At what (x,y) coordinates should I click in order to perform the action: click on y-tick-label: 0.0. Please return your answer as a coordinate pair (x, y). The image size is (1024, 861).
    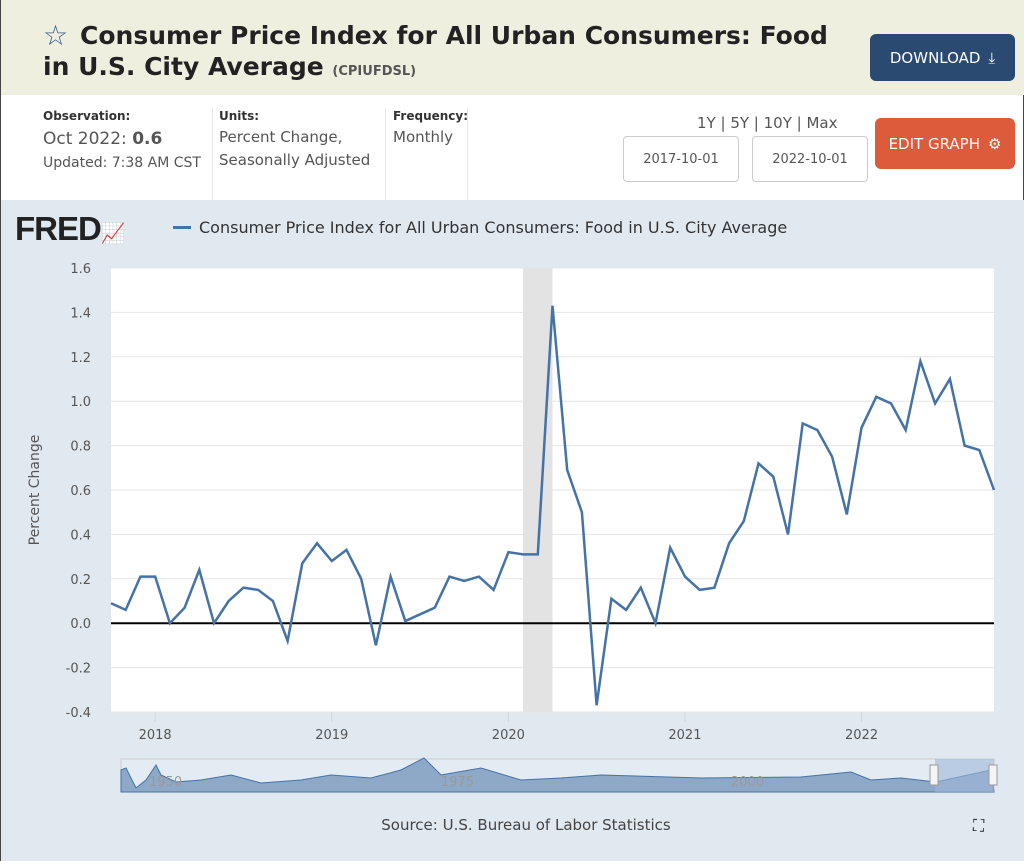
    Looking at the image, I should click on (80, 624).